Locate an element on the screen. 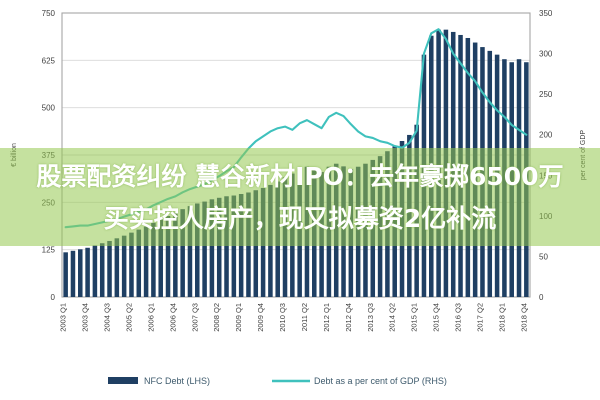 The image size is (600, 400). left-axis-tick-label: 625 is located at coordinates (49, 60).